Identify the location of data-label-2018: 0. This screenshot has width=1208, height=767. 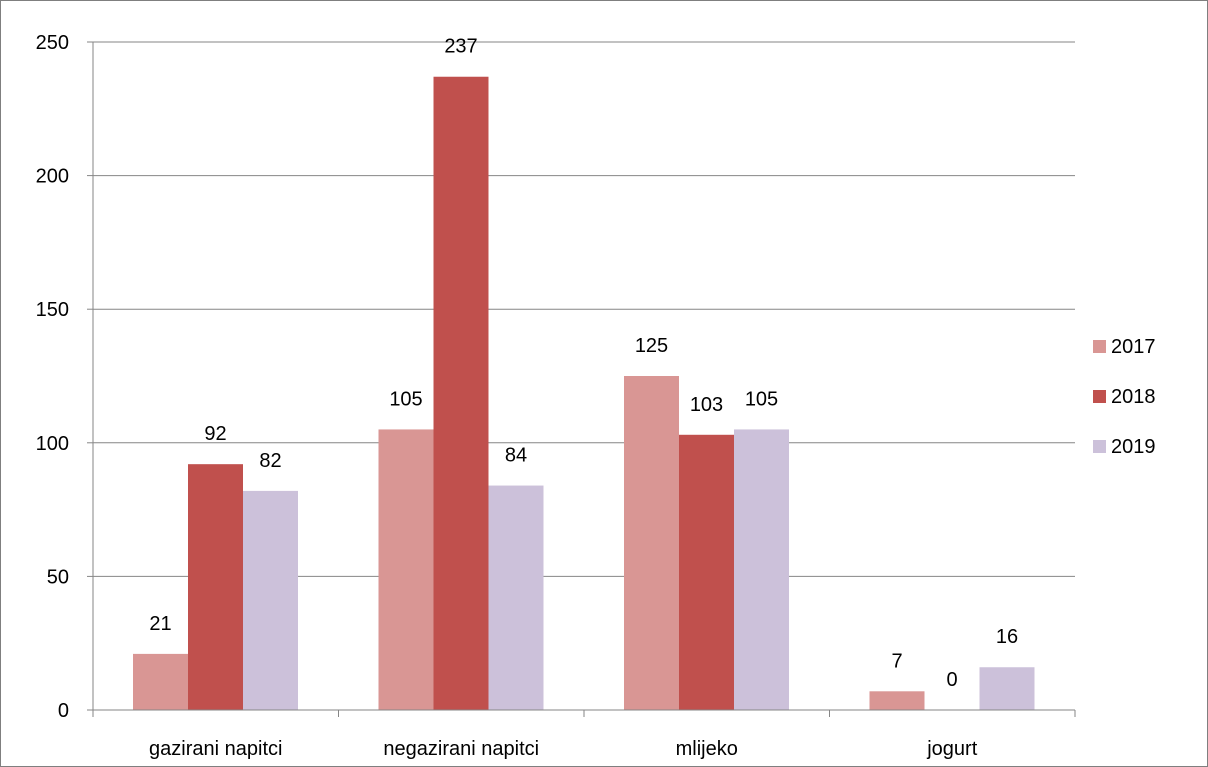
(951, 680).